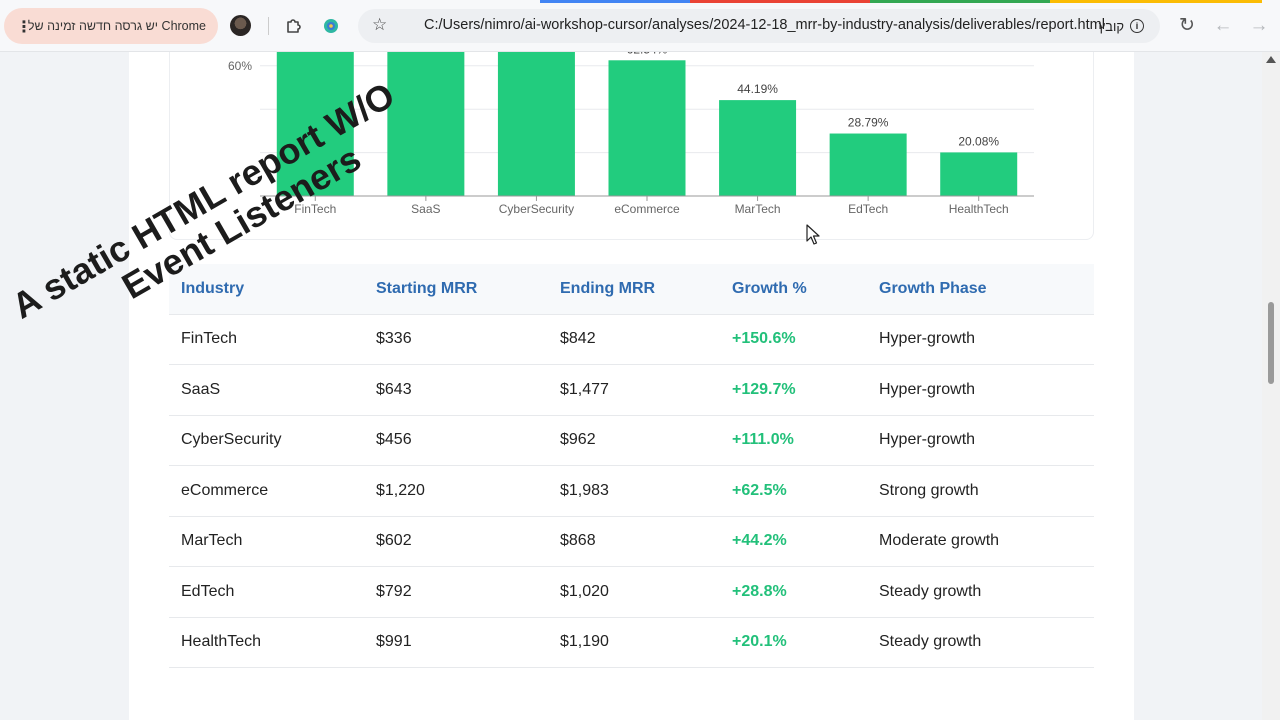  What do you see at coordinates (456, 642) in the screenshot?
I see `table-cell: $991` at bounding box center [456, 642].